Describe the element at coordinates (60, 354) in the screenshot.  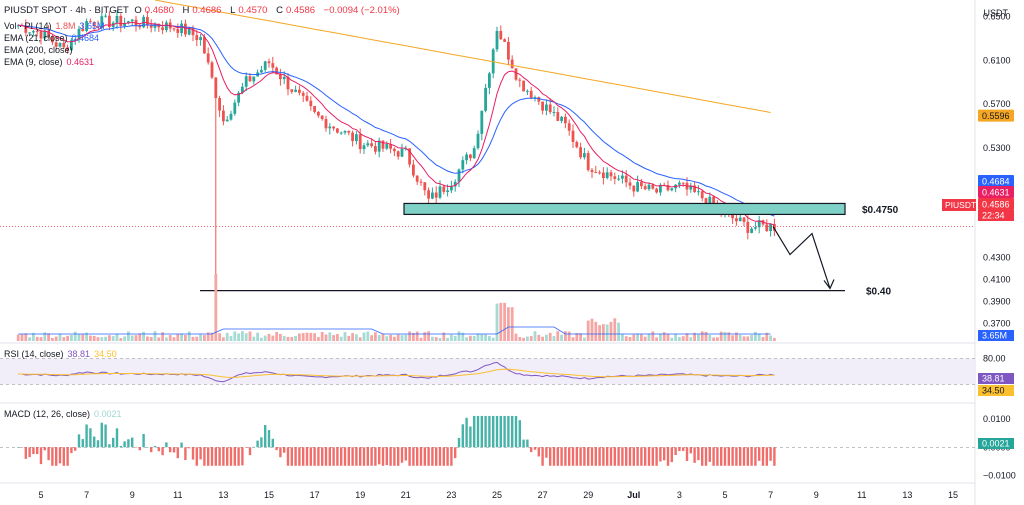
I see `legend-rsi: RSI (14, close) 38.81 34.50` at that location.